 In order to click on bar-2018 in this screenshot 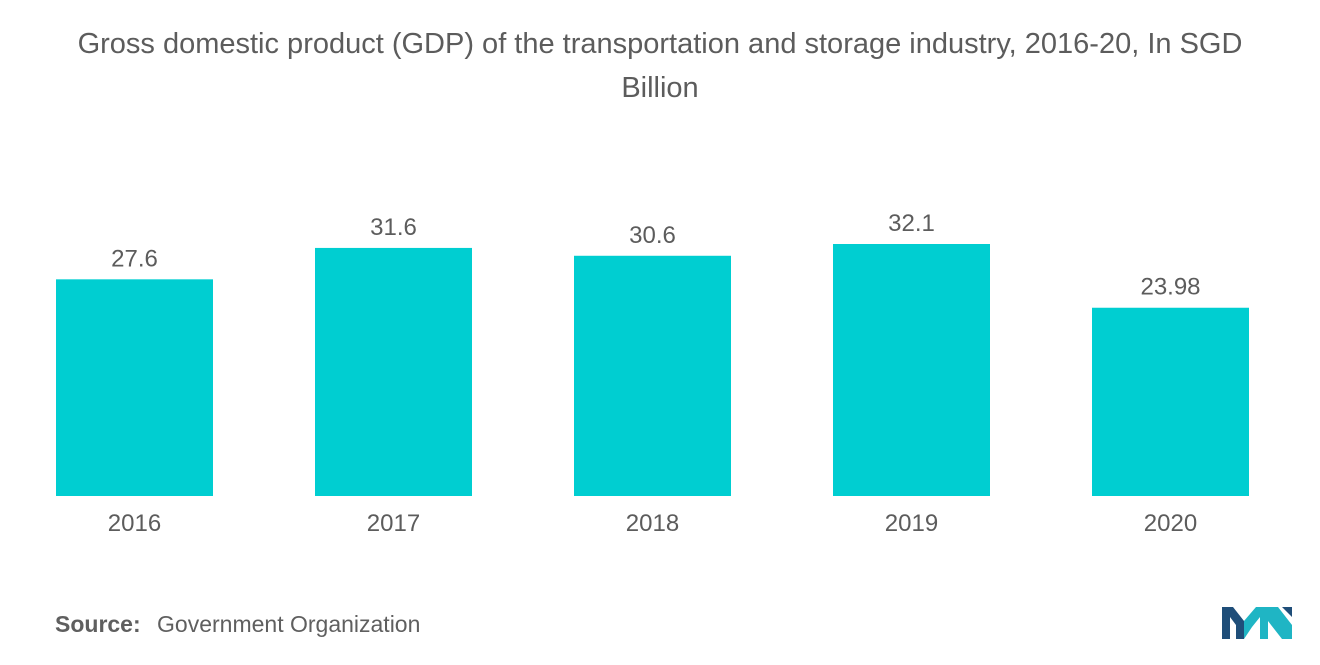, I will do `click(652, 375)`.